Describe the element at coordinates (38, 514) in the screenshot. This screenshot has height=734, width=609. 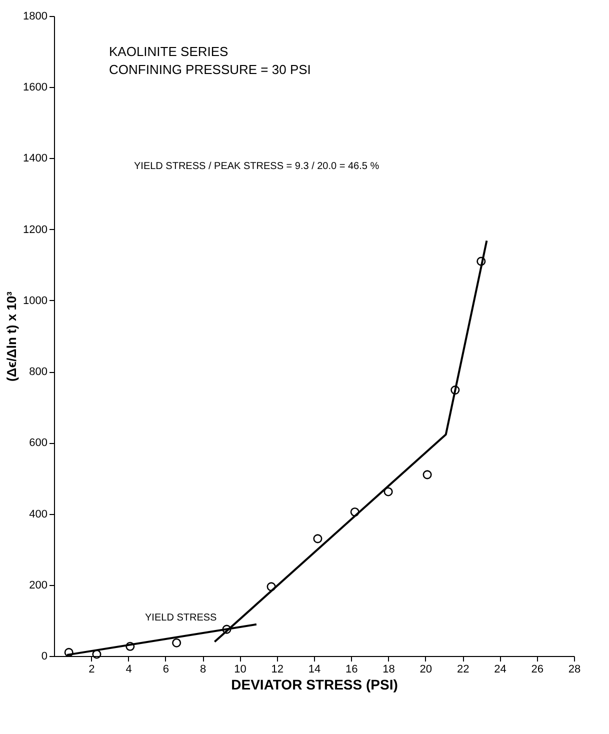
I see `y-tick-label: 400` at that location.